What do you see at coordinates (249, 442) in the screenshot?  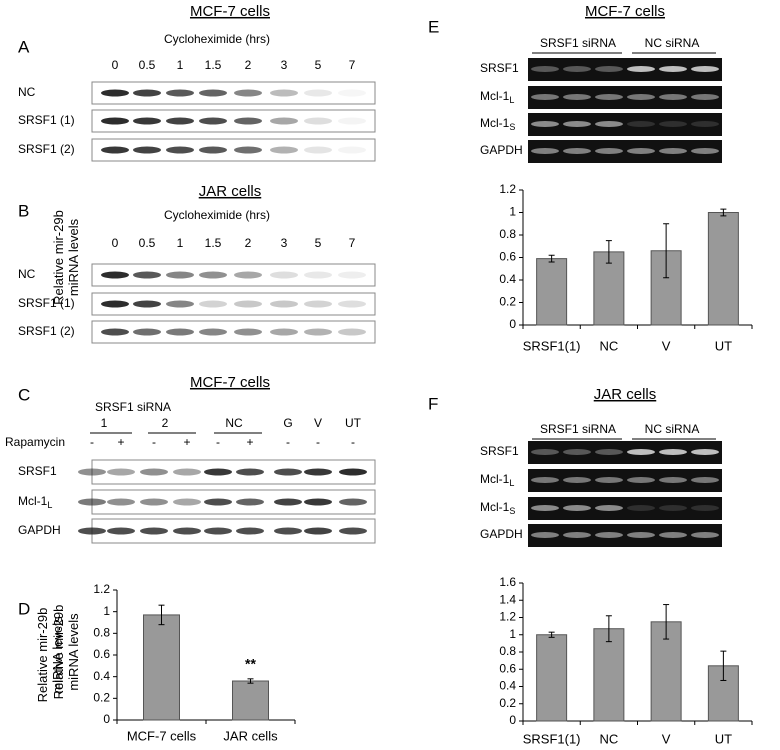 I see `sign: +` at bounding box center [249, 442].